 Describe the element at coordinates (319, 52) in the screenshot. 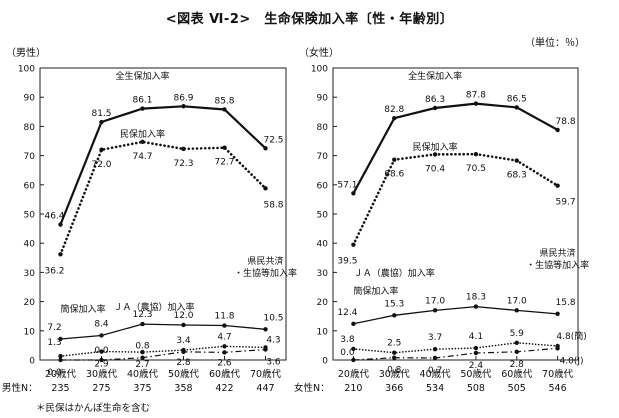

I see `panel-label: （女性）` at that location.